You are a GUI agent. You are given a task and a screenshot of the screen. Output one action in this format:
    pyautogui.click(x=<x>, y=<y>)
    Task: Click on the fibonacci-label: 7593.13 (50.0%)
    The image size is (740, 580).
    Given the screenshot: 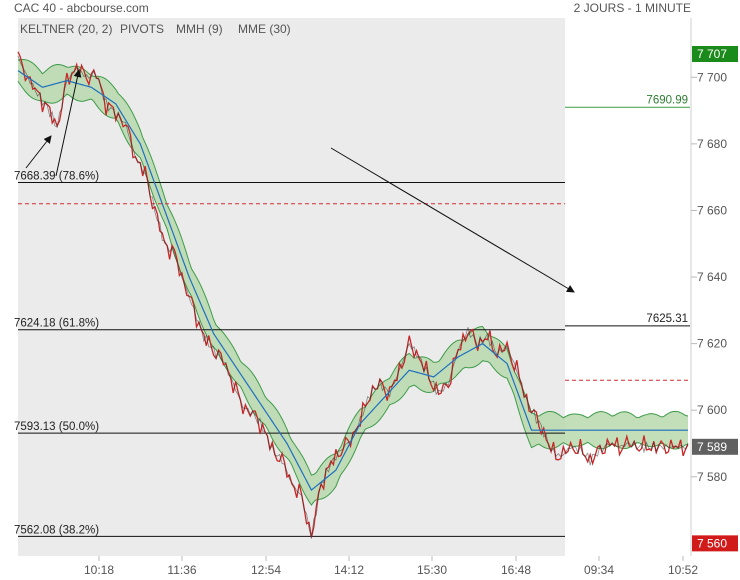 What is the action you would take?
    pyautogui.click(x=56, y=427)
    